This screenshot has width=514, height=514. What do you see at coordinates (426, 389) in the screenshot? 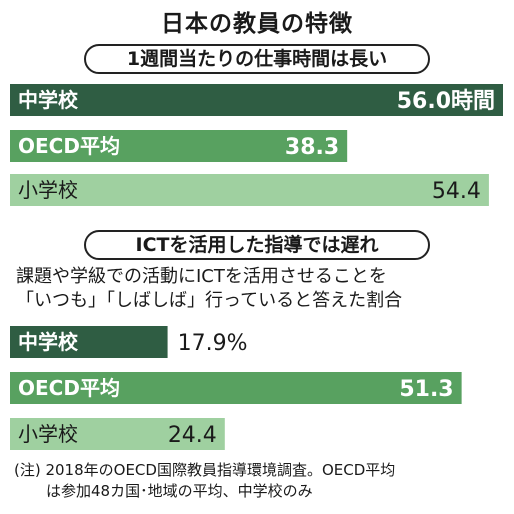
I see `chart2-value-label-1: 51.3` at bounding box center [426, 389].